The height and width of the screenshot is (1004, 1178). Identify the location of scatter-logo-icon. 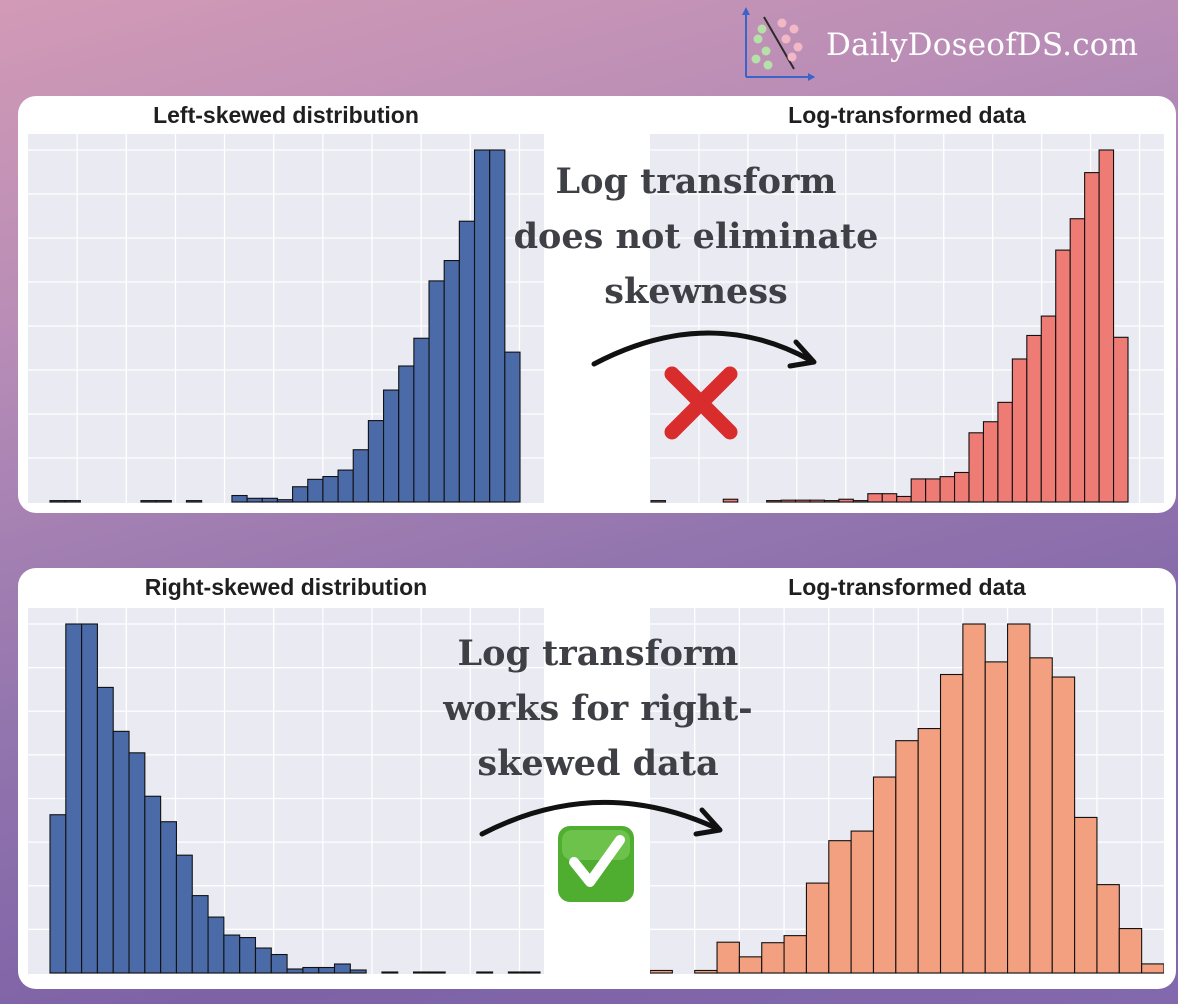
(778, 44).